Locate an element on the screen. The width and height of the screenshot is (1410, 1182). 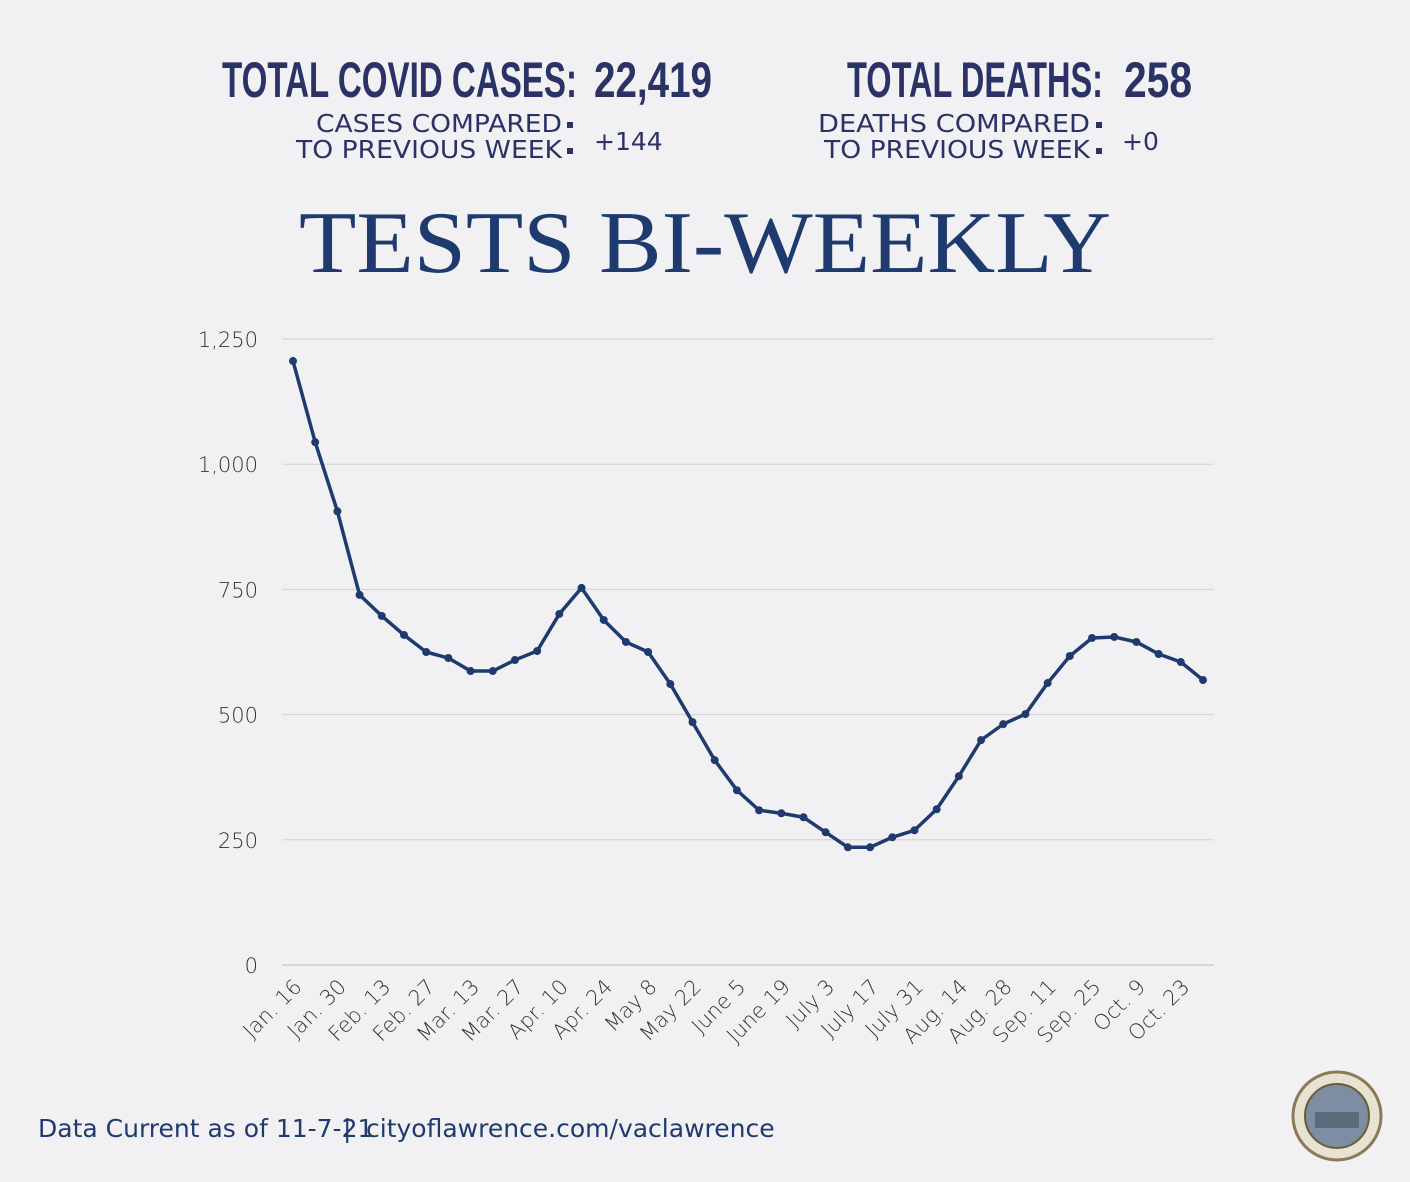
deaths-compare: TO PREVIOUS WEEK is located at coordinates (957, 149).